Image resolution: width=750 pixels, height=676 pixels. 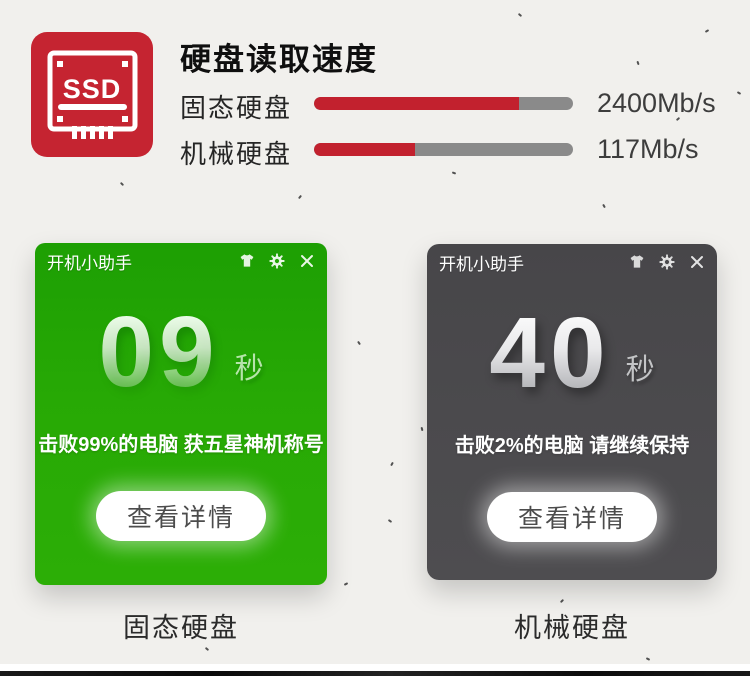 I want to click on caption-ssd: 固态硬盘, so click(x=181, y=628).